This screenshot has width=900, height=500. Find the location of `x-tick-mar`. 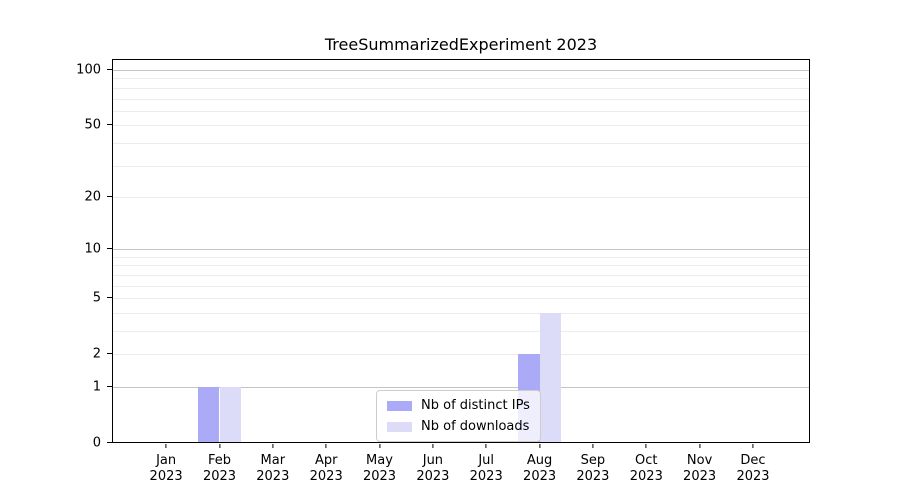

x-tick-mar is located at coordinates (273, 446).